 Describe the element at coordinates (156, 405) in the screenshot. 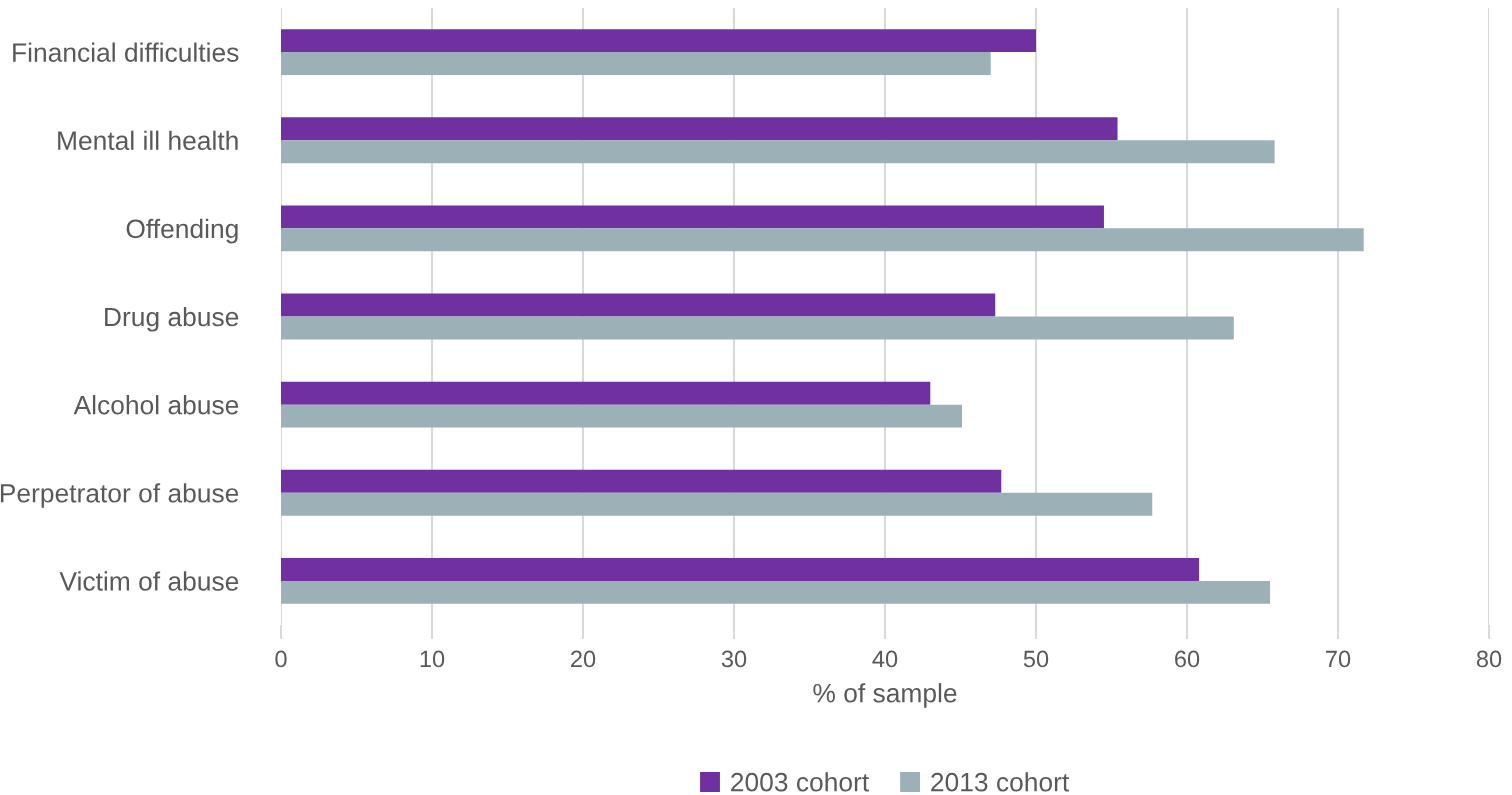

I see `y-tick-label: Alcohol abuse` at that location.